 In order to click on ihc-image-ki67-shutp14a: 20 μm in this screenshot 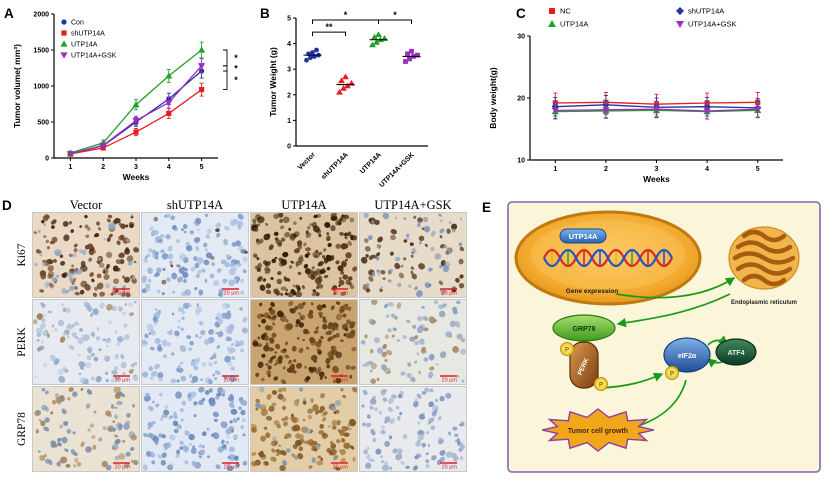, I will do `click(195, 255)`.